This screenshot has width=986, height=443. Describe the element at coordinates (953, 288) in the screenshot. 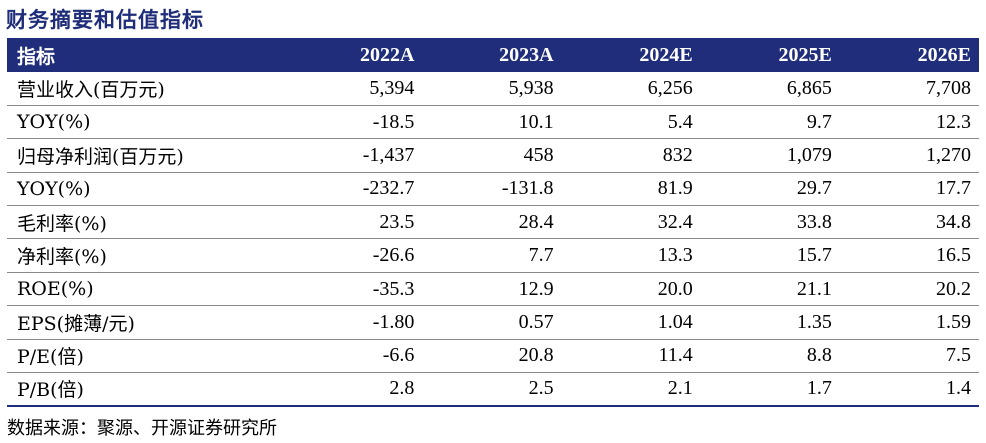

I see `table-cell: 20.2` at that location.